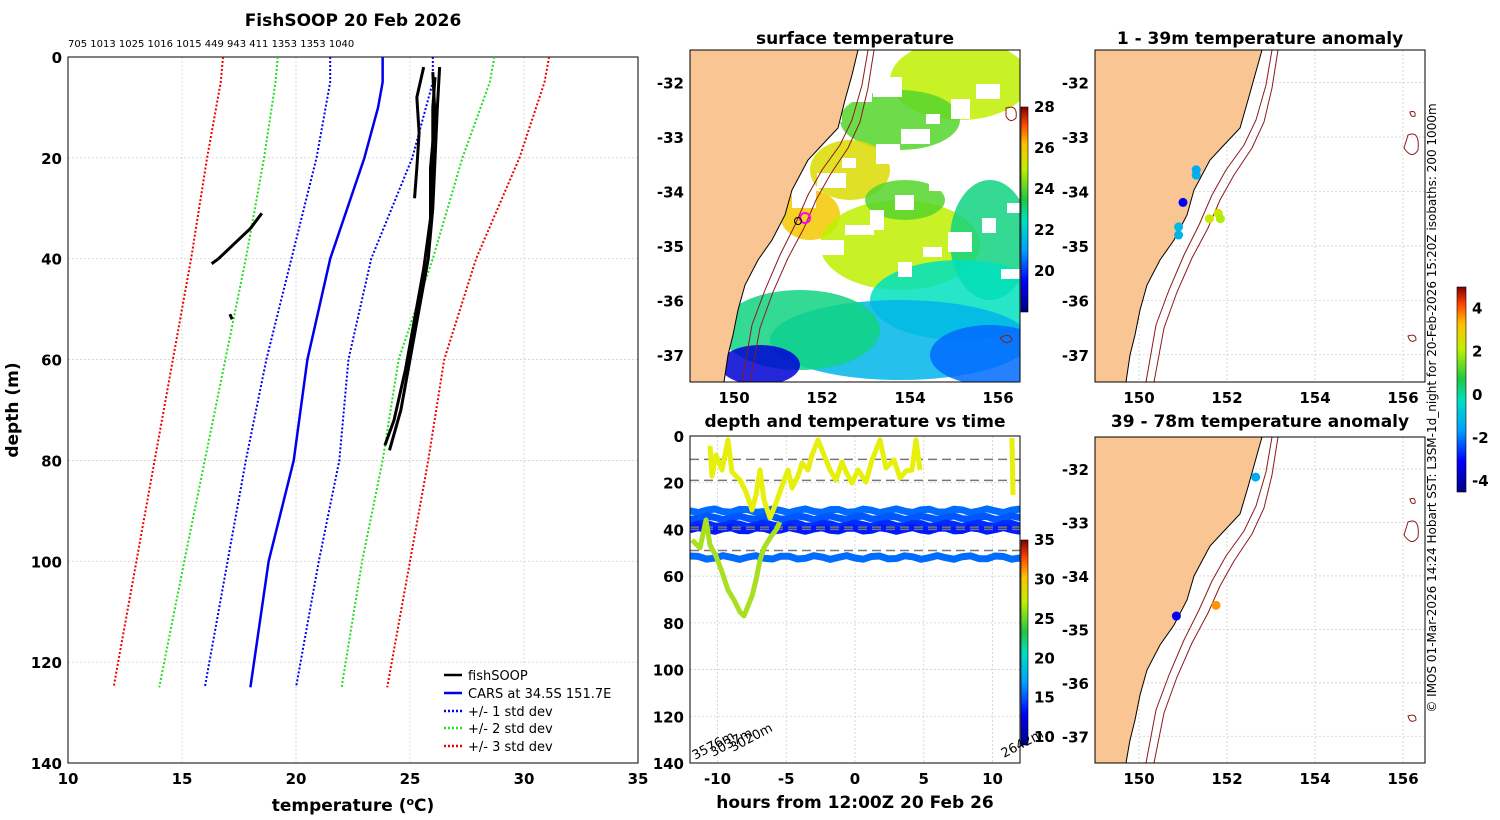 The height and width of the screenshot is (820, 1500). Describe the element at coordinates (1240, 241) in the screenshot. I see `anomaly1-ticks: 150 152 154 156 -32 -33 -34 -35 -36 -37` at that location.